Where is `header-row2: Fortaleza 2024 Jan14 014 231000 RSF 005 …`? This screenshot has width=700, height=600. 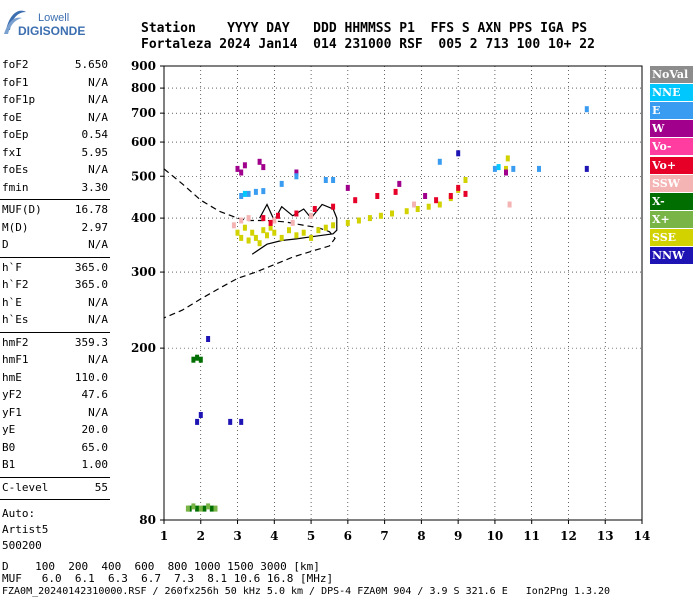
header-row2: Fortaleza 2024 Jan14 014 231000 RSF 005 … is located at coordinates (368, 44).